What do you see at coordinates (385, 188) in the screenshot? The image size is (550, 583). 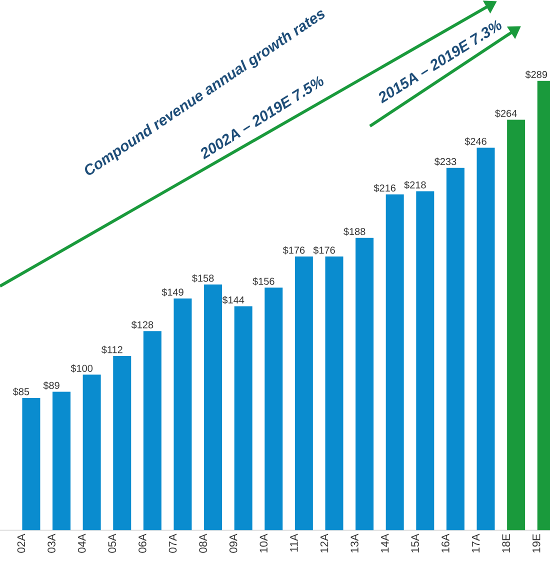 I see `data-label: $216` at bounding box center [385, 188].